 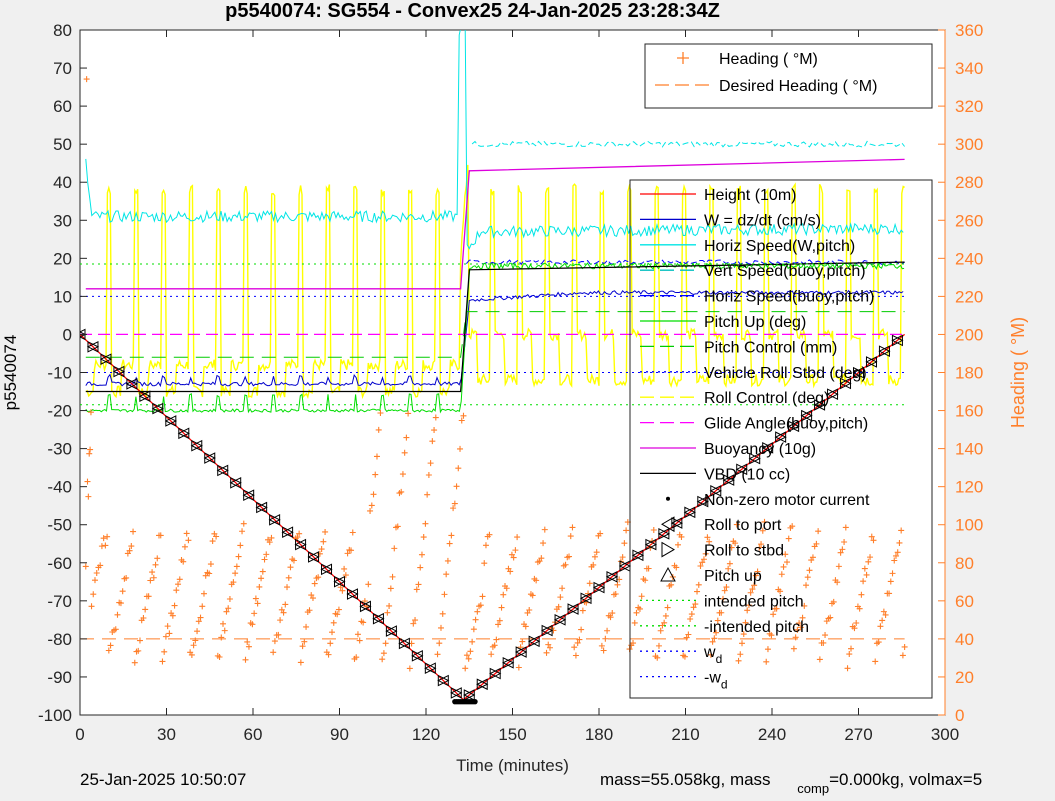 What do you see at coordinates (969, 258) in the screenshot?
I see `y-right-tick-label: 240` at bounding box center [969, 258].